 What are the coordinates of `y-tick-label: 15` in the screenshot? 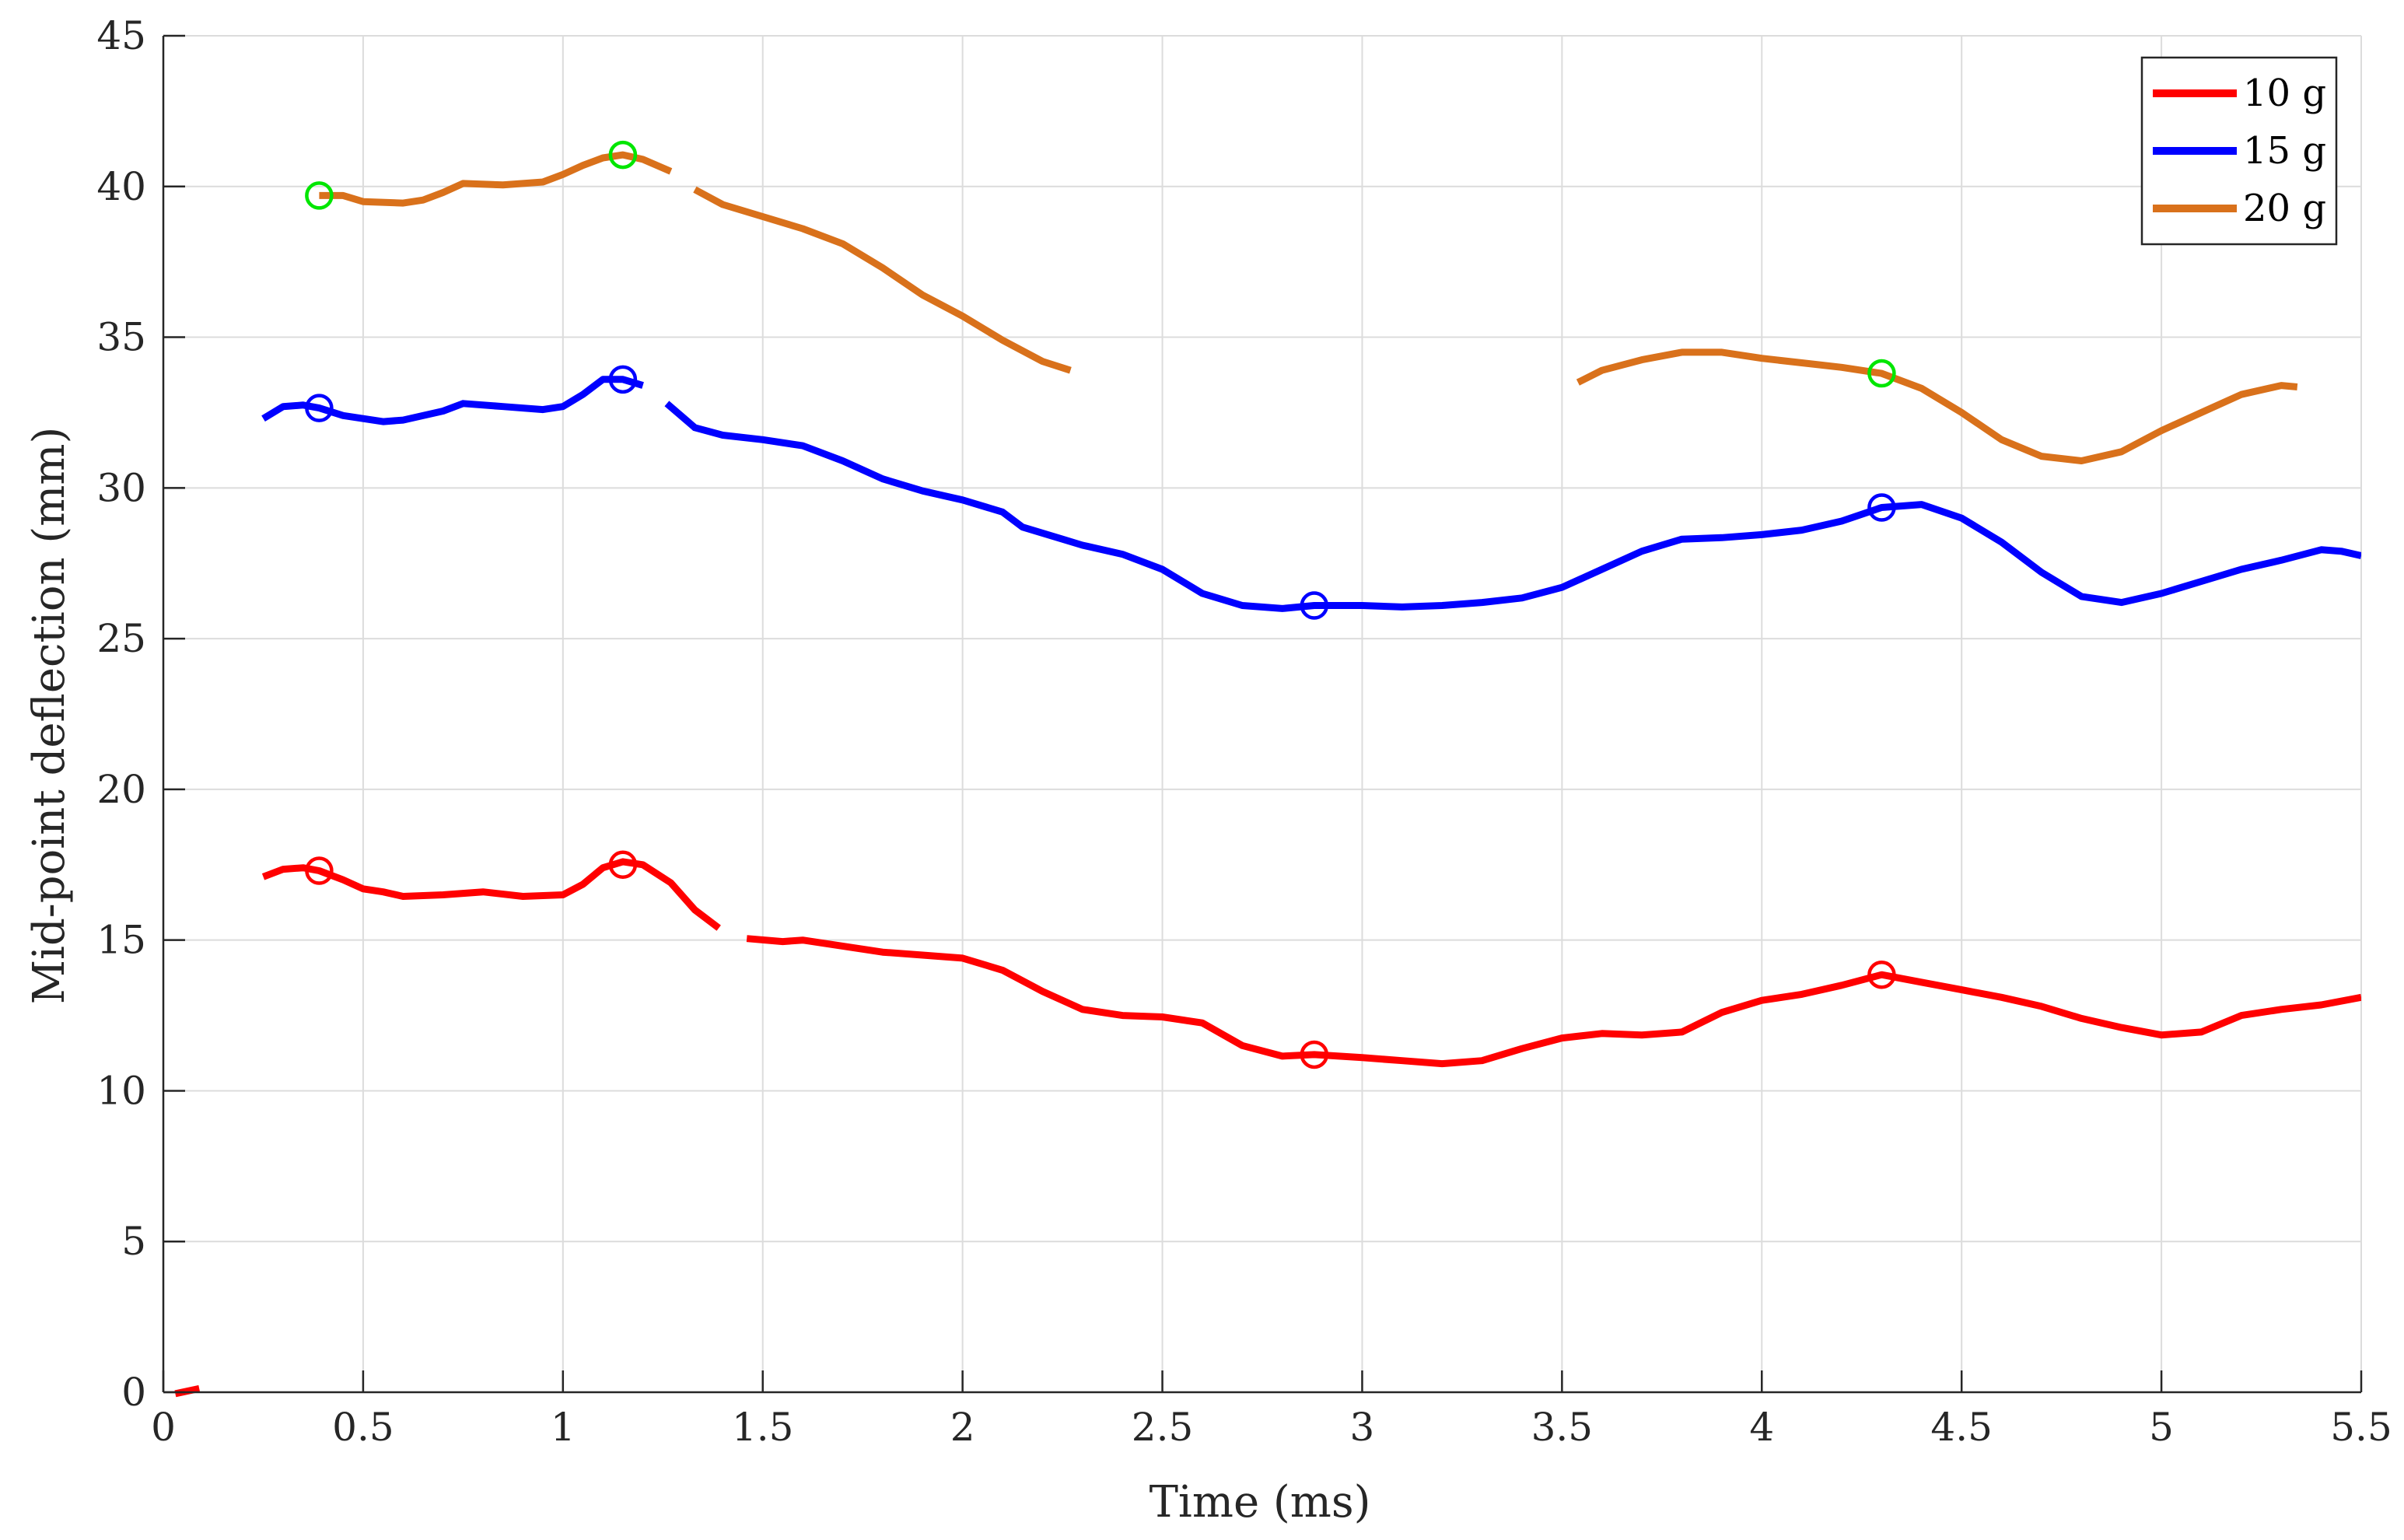 It's located at (121, 941).